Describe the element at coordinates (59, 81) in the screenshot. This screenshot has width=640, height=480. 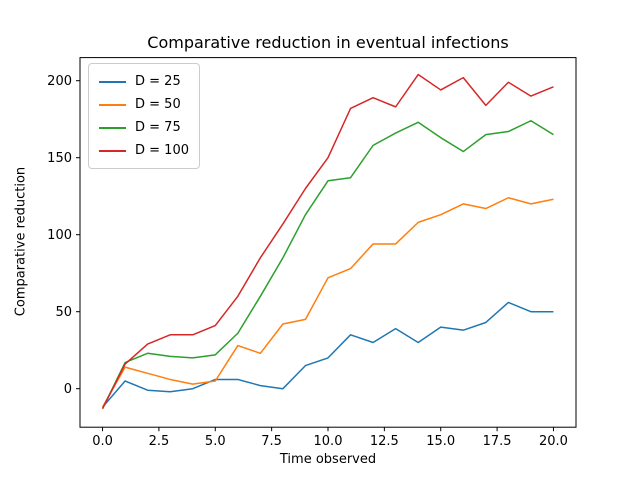
I see `y-tick-label: 200` at that location.